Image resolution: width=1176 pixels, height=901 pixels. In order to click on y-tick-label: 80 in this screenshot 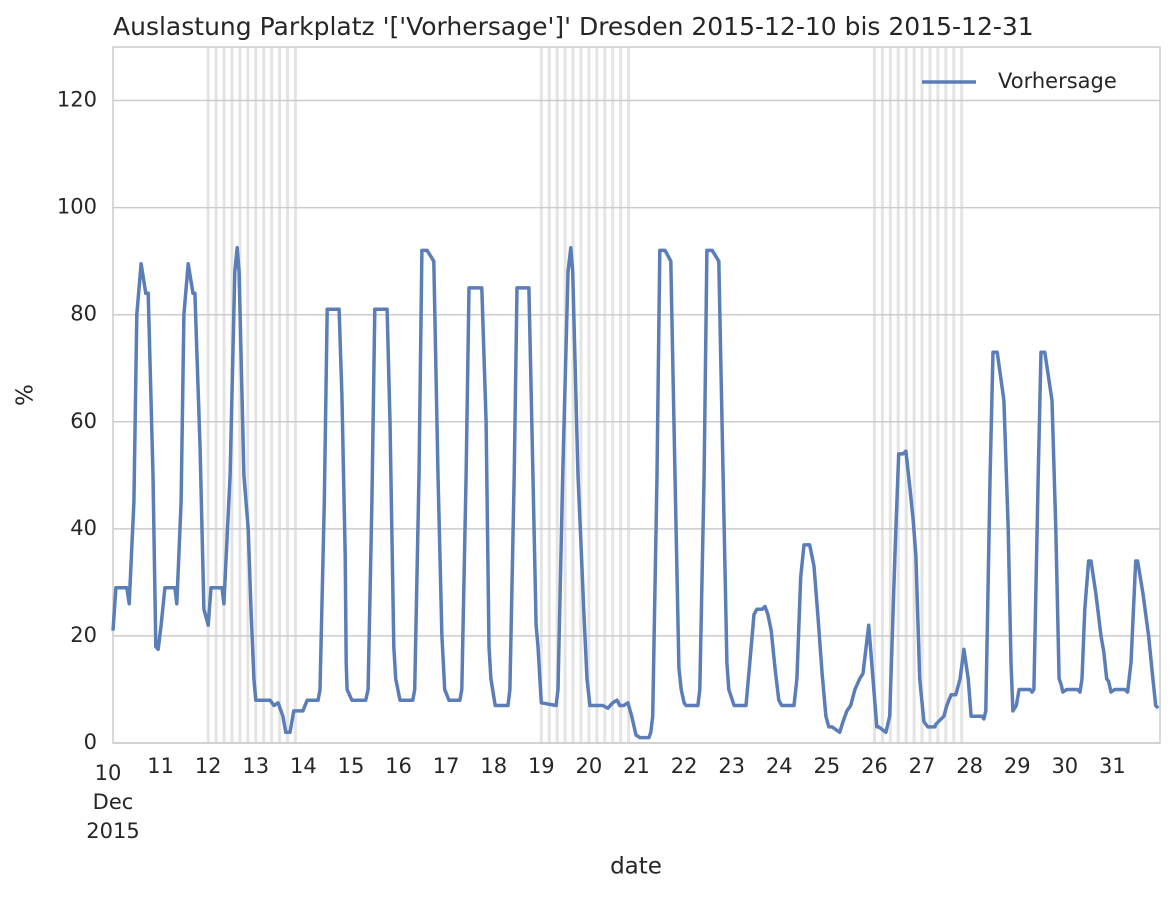, I will do `click(83, 314)`.